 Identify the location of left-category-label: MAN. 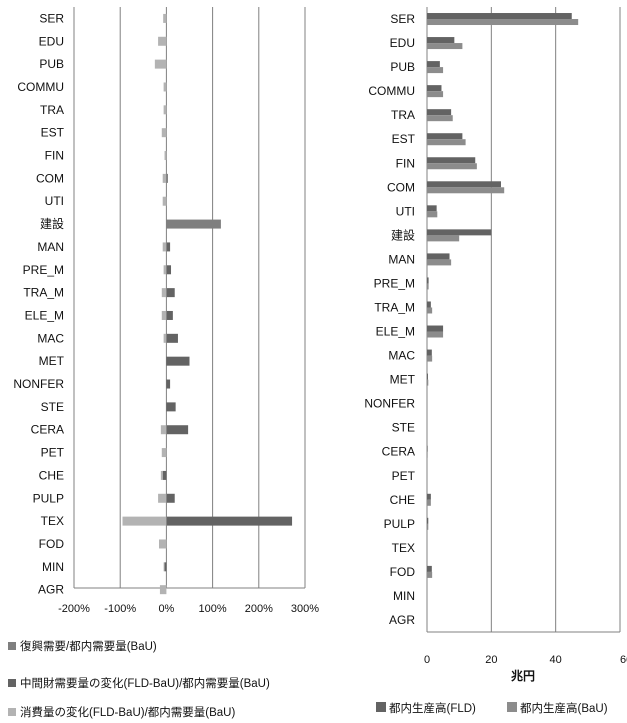
(50, 247).